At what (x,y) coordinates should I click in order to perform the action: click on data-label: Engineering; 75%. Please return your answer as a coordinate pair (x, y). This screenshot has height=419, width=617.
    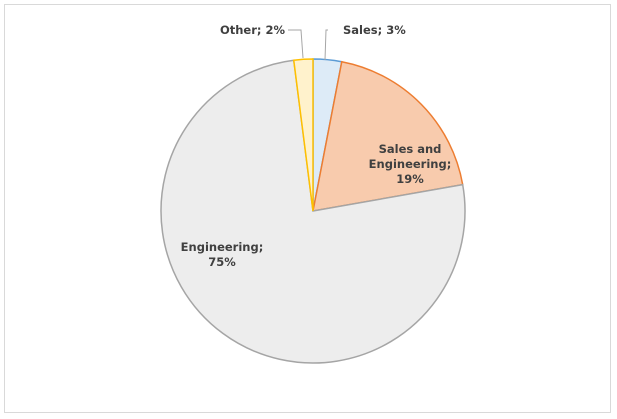
    Looking at the image, I should click on (222, 254).